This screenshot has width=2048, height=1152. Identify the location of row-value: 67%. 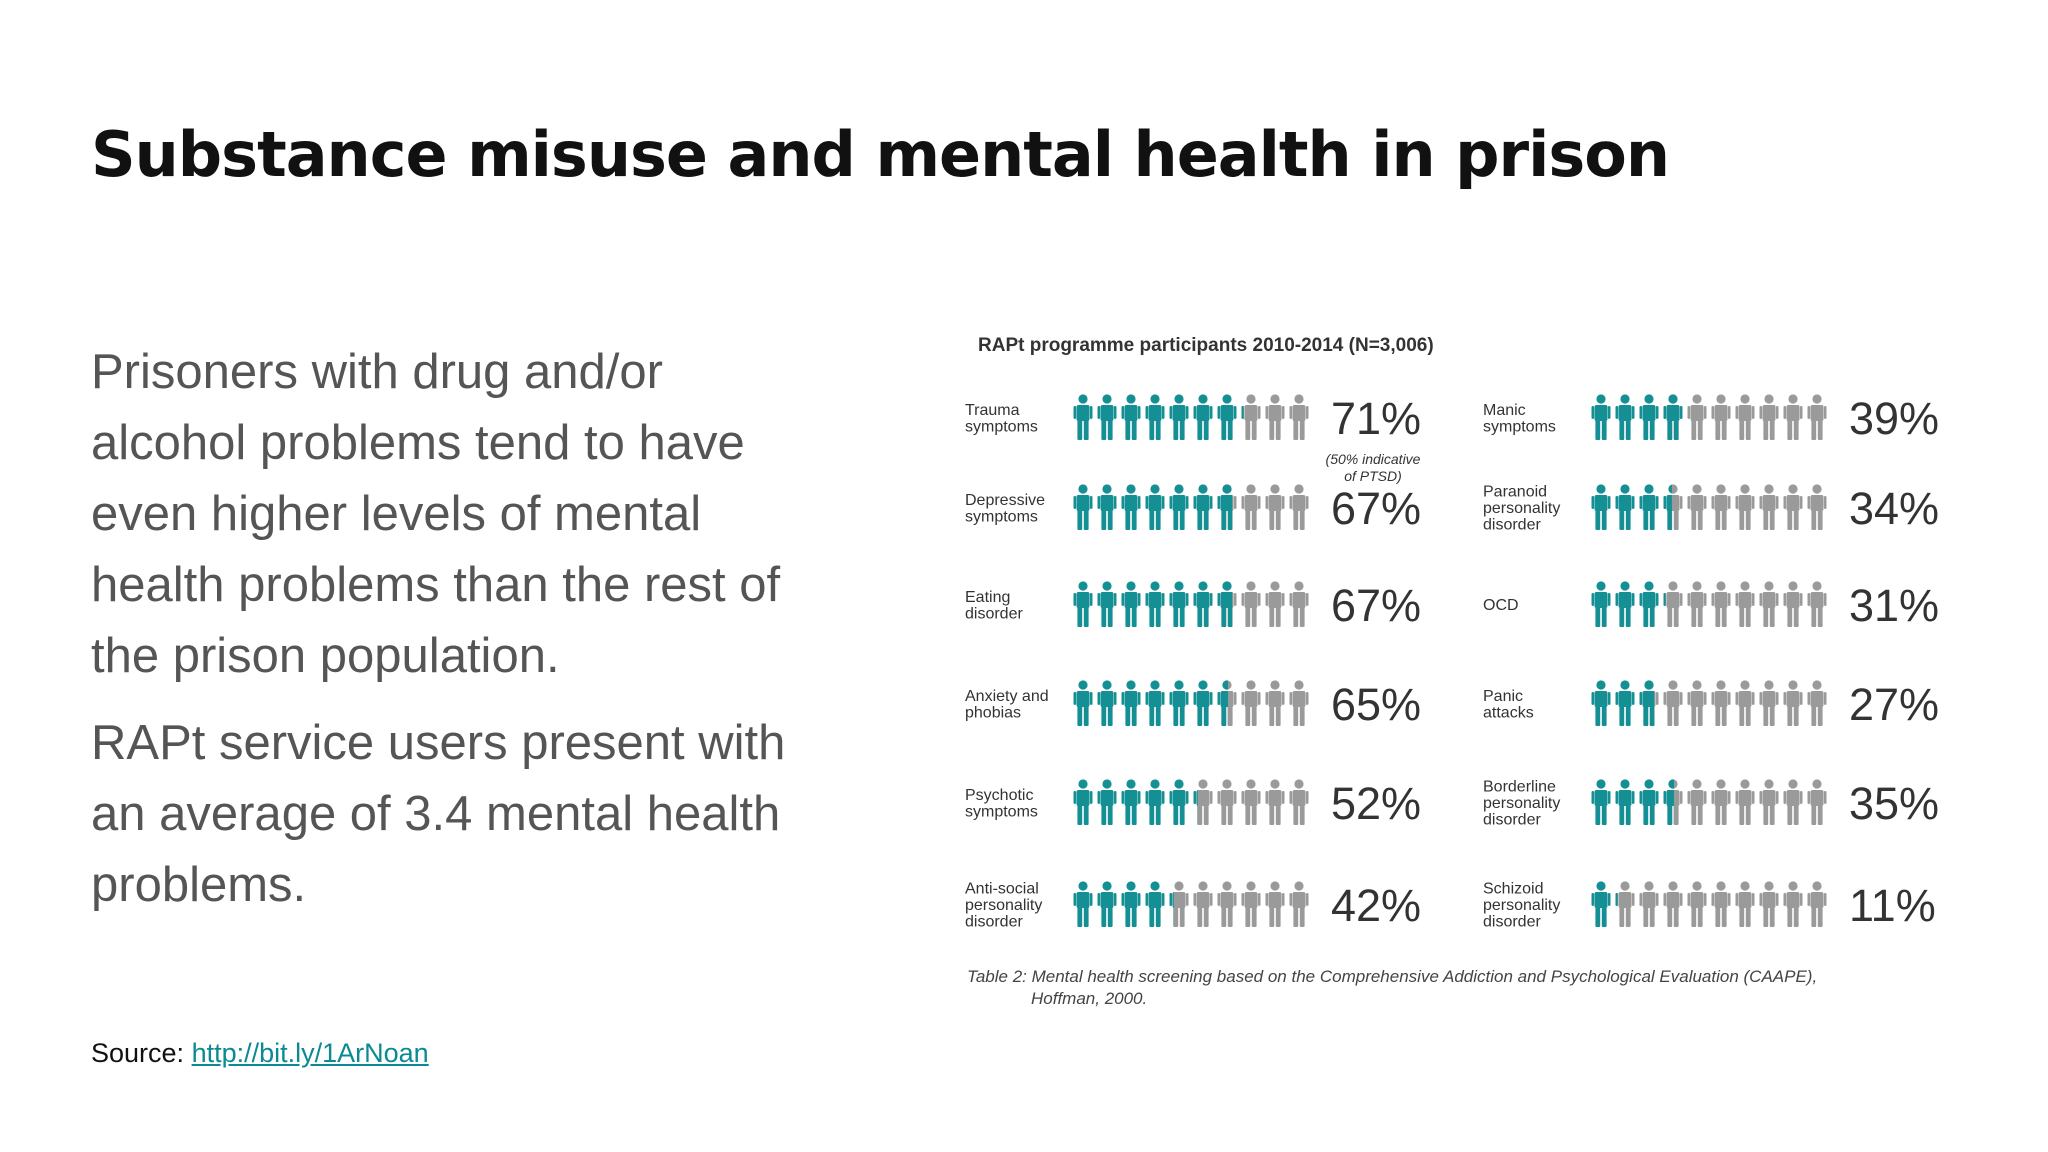
(1376, 605).